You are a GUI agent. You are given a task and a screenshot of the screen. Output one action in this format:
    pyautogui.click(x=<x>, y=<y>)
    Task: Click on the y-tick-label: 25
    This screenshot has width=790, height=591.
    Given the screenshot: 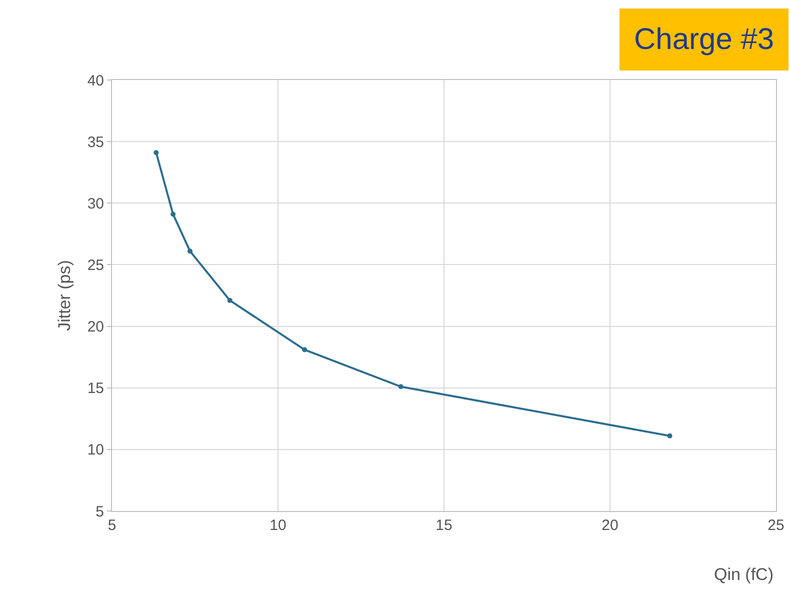 What is the action you would take?
    pyautogui.click(x=95, y=265)
    